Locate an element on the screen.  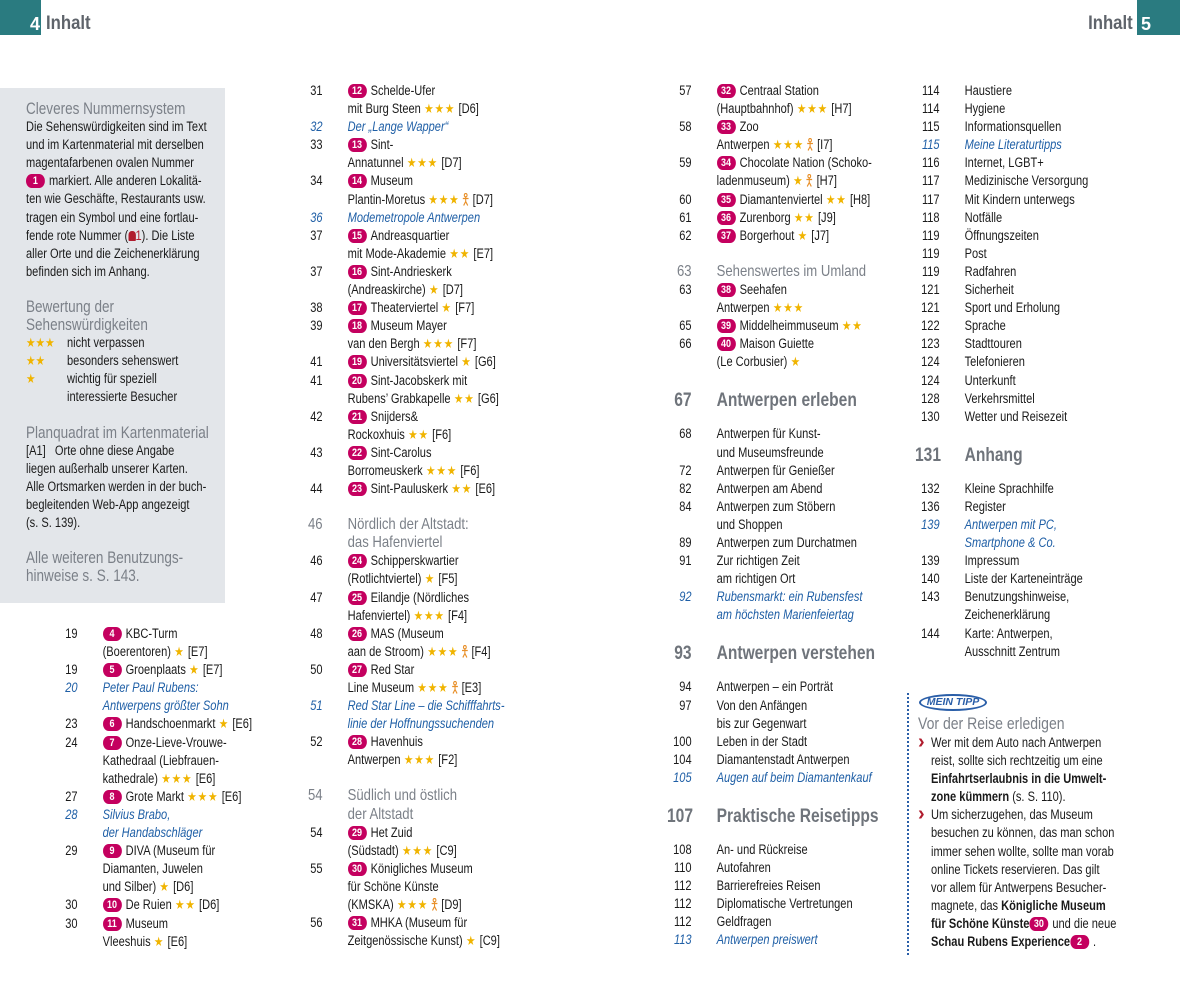
toc-text: Wetter und Reisezeit is located at coordinates (1016, 417).